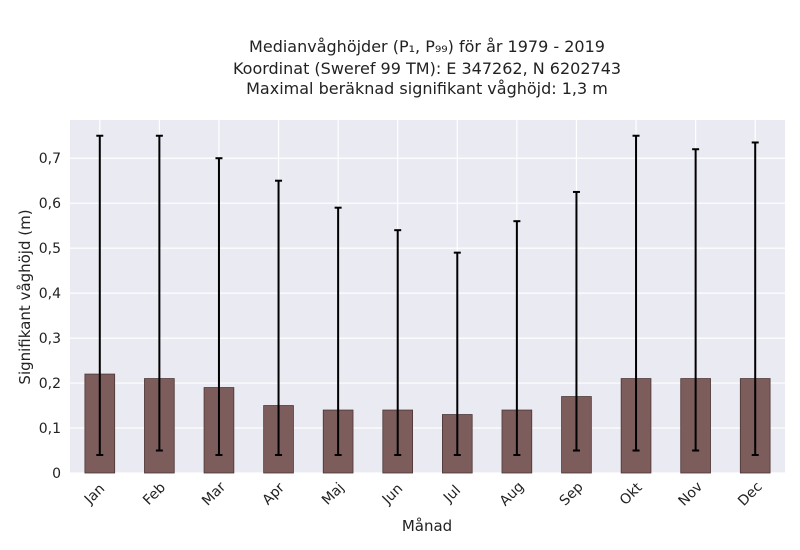  Describe the element at coordinates (50, 204) in the screenshot. I see `y-tick-label: 0,6` at that location.